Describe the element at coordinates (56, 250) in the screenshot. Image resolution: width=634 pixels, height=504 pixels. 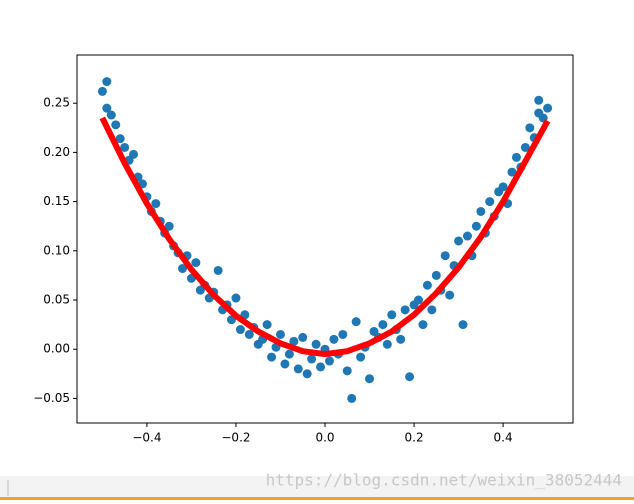
I see `y-tick-label: 0.10` at that location.